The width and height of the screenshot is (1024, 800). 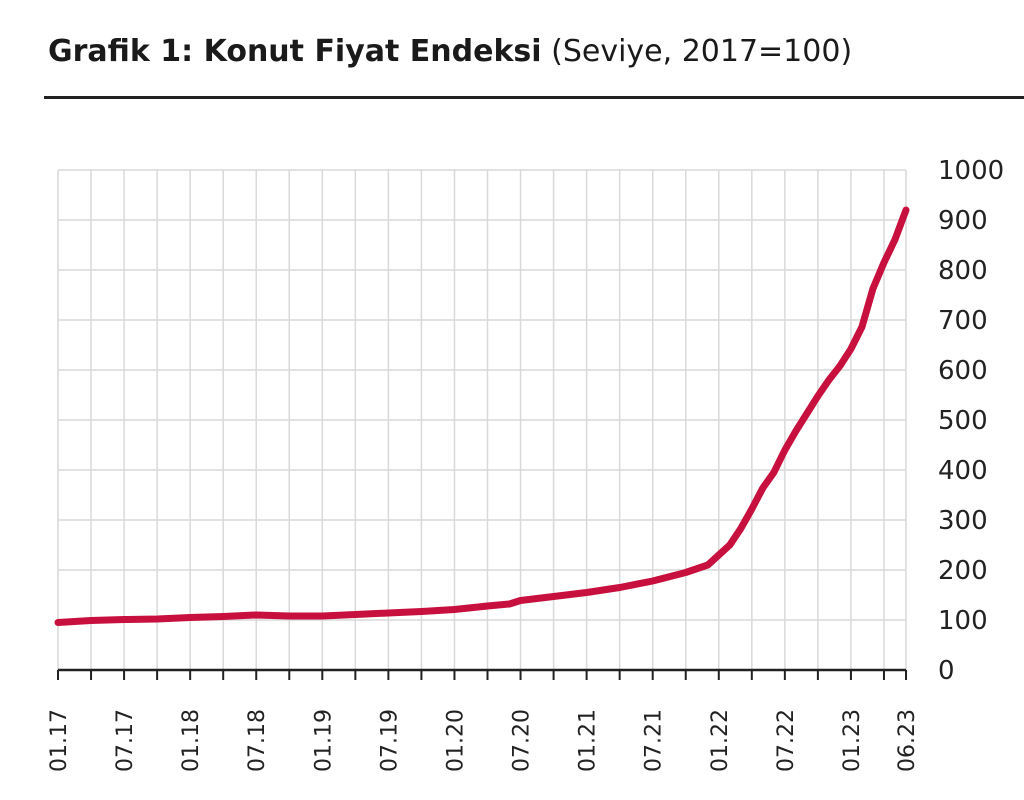 What do you see at coordinates (963, 321) in the screenshot?
I see `y-tick-label: 700` at bounding box center [963, 321].